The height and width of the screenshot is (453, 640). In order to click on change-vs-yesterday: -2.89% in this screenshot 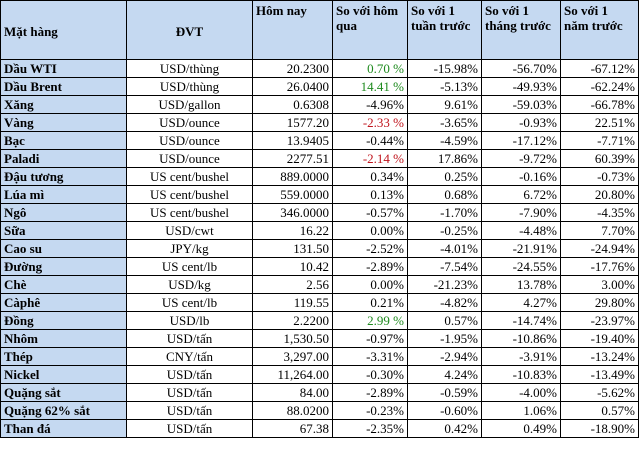, I will do `click(370, 266)`.